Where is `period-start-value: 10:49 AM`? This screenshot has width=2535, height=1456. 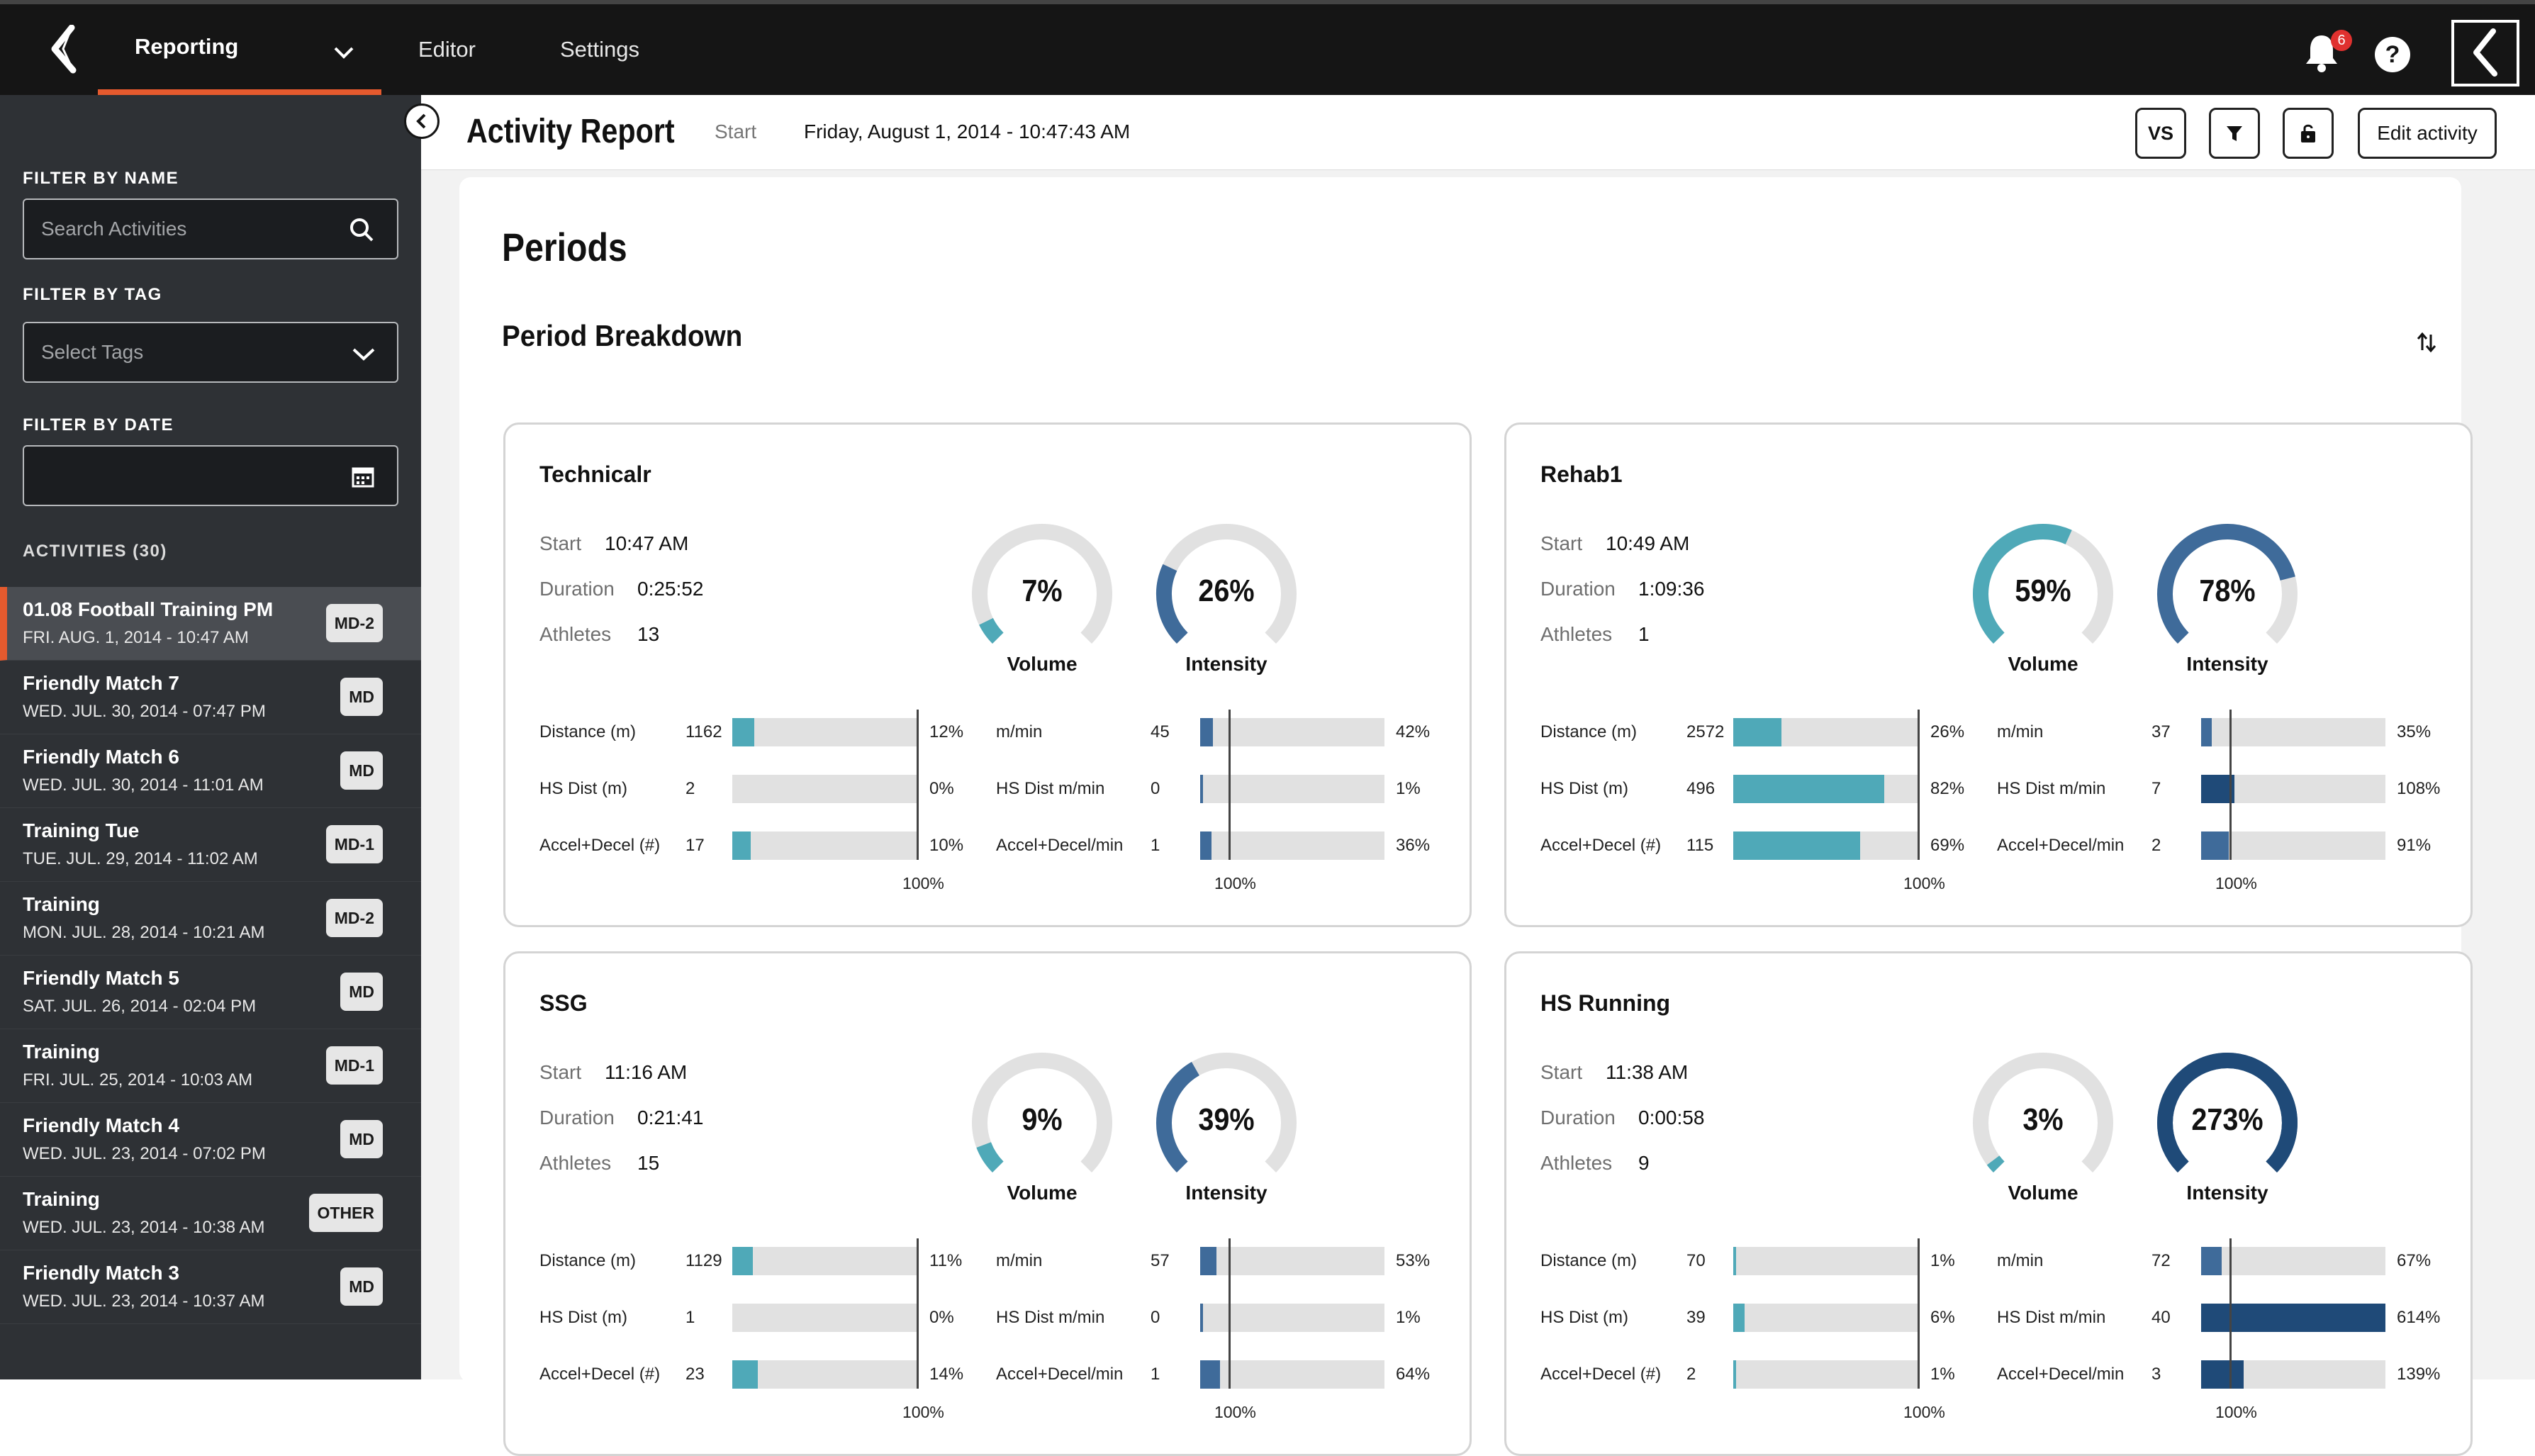
period-start-value: 10:49 AM is located at coordinates (1648, 543).